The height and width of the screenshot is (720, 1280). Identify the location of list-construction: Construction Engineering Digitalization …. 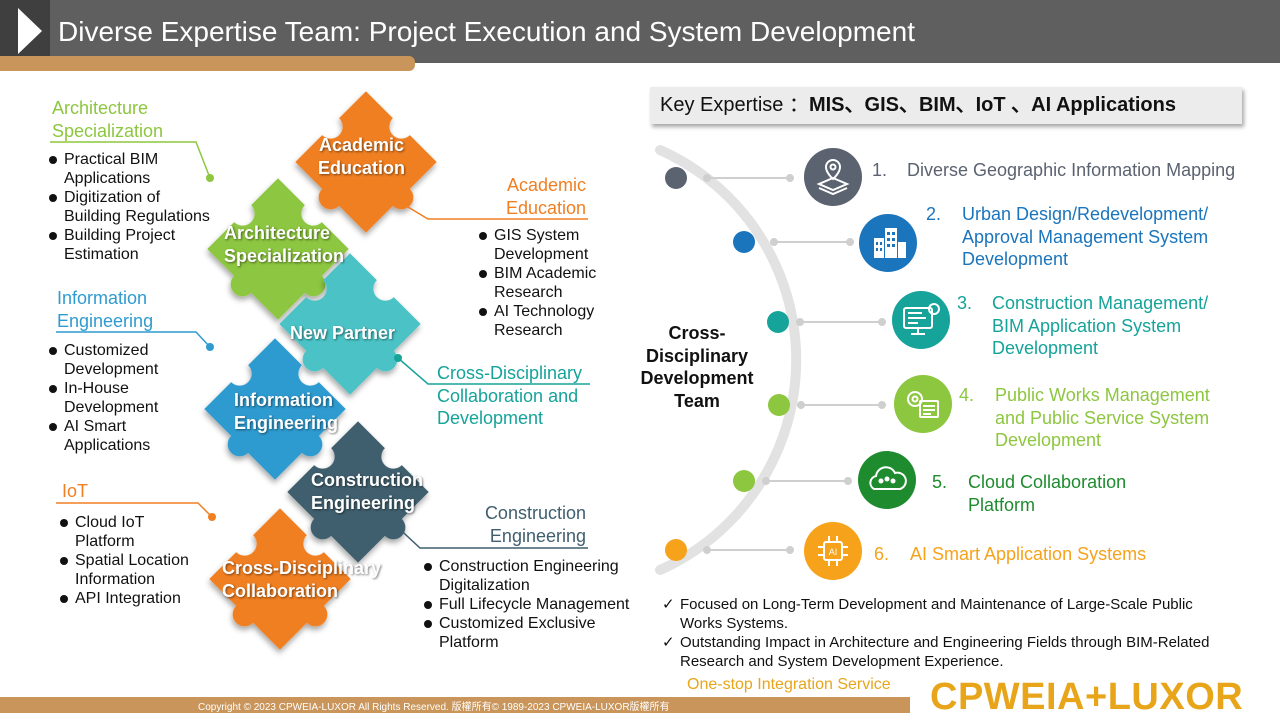
(526, 604).